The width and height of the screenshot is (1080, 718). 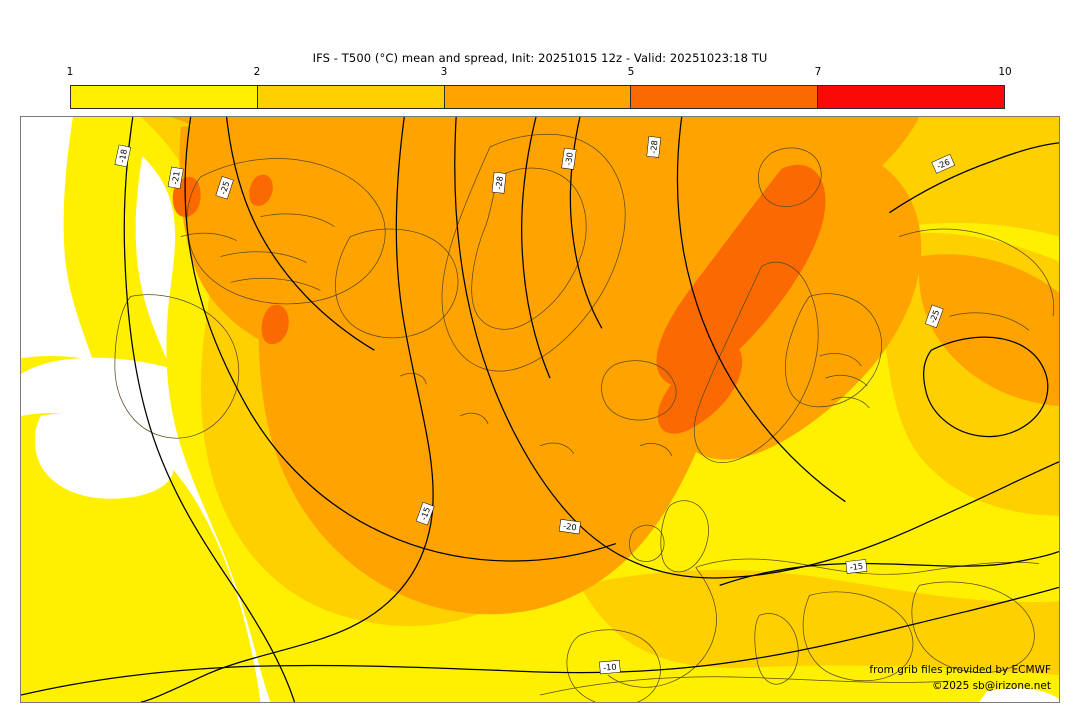 What do you see at coordinates (647, 543) in the screenshot?
I see `coastline-ireland` at bounding box center [647, 543].